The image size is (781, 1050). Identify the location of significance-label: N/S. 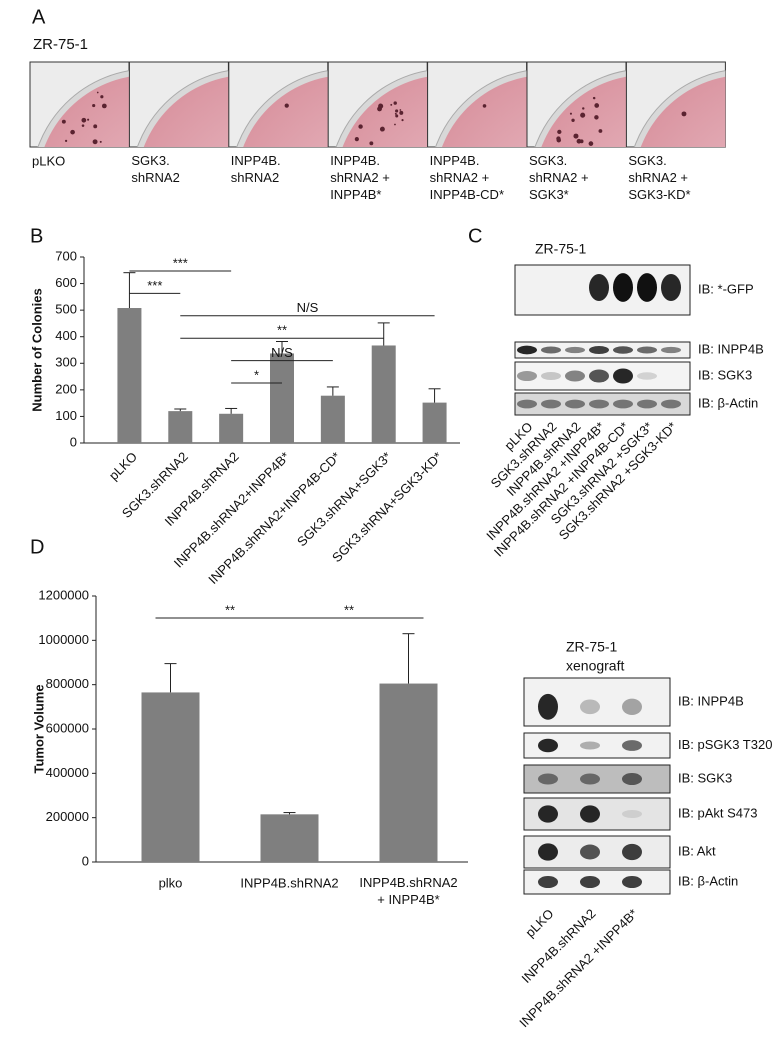
(308, 307).